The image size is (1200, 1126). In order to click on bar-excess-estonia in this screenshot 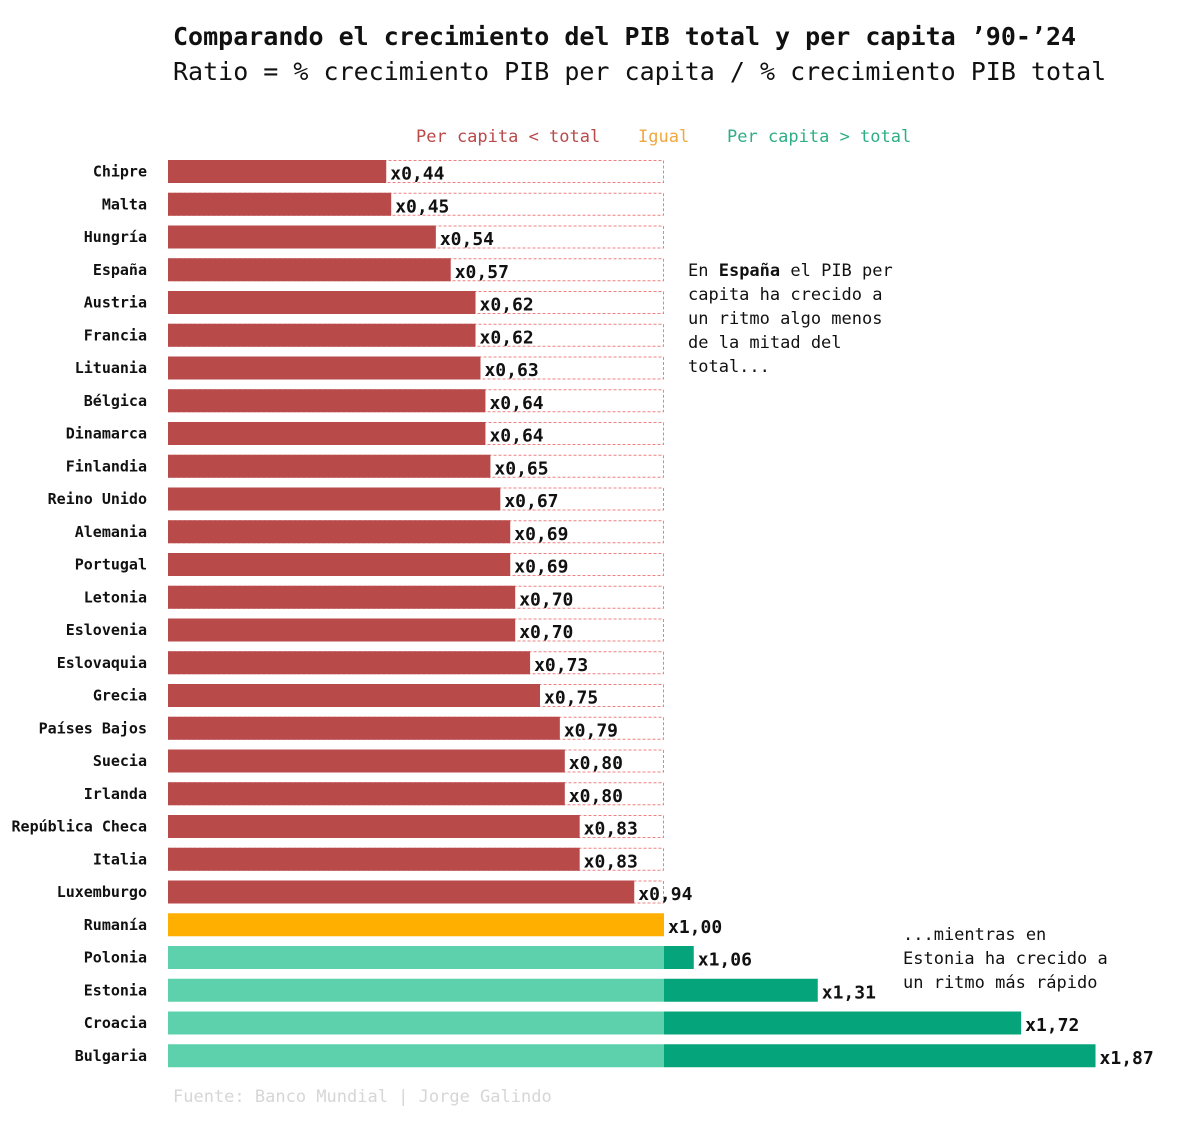, I will do `click(741, 990)`.